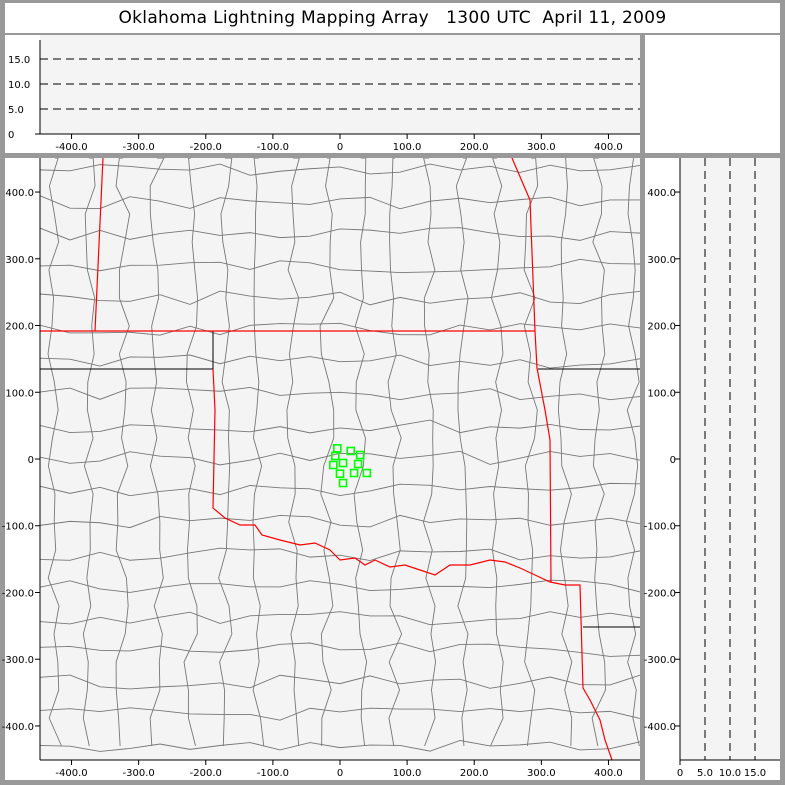 The width and height of the screenshot is (785, 785). Describe the element at coordinates (608, 773) in the screenshot. I see `x-tick-label: 400.0` at that location.